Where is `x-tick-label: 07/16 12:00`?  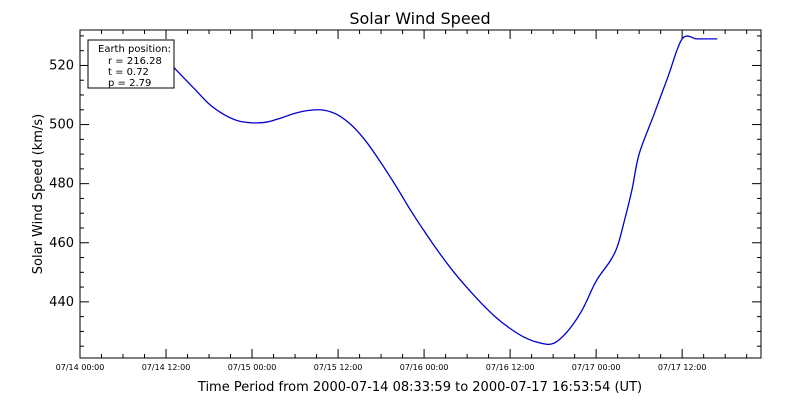 x-tick-label: 07/16 12:00 is located at coordinates (510, 367).